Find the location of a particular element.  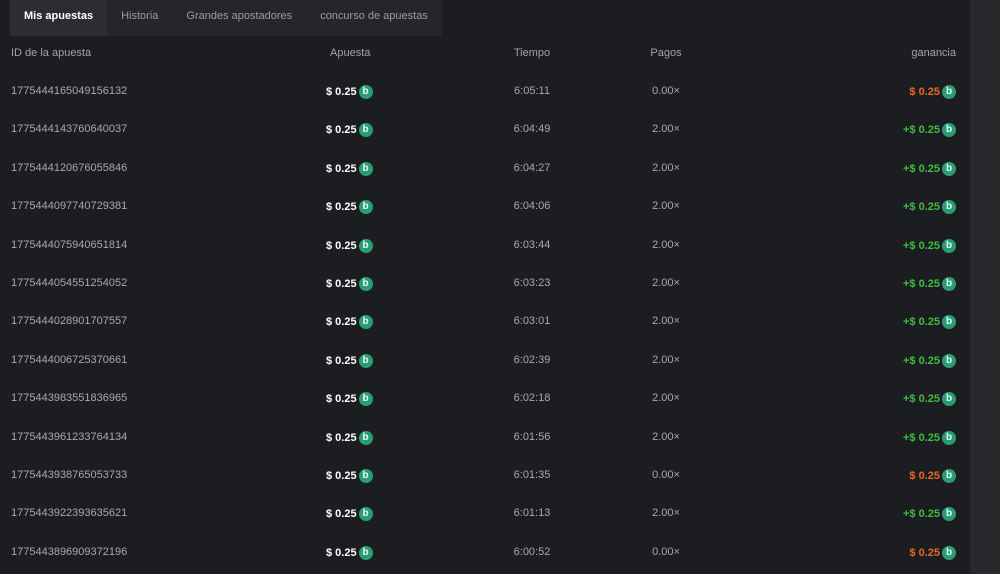

tab-mis-apuestas: Mis apuestas is located at coordinates (59, 18).